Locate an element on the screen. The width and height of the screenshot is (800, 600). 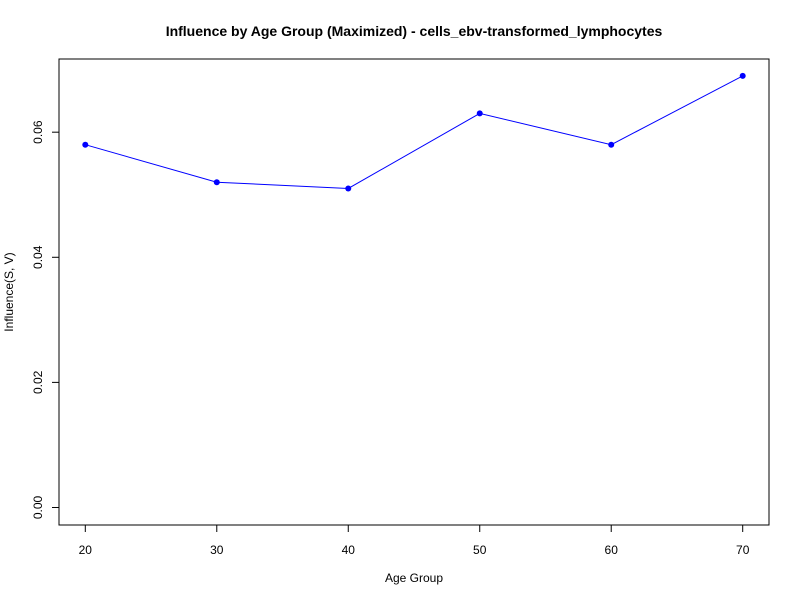
x-tick-label: 70 is located at coordinates (743, 550).